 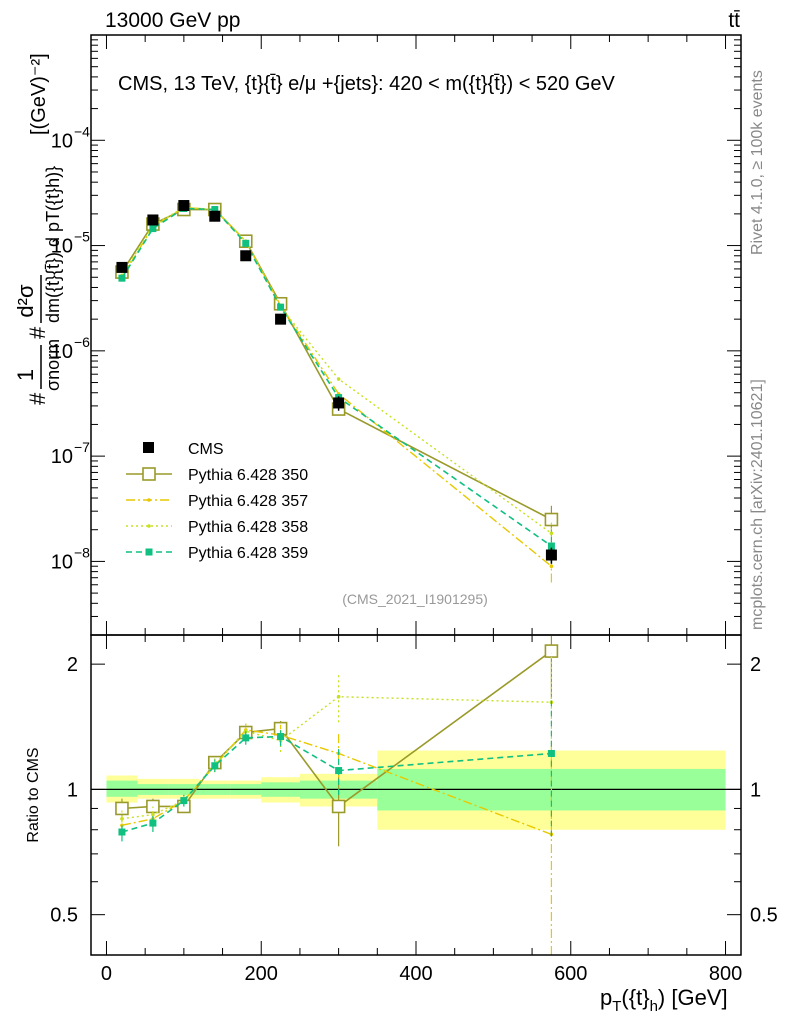 What do you see at coordinates (82, 237) in the screenshot?
I see `main-y-tick-exponent: −5` at bounding box center [82, 237].